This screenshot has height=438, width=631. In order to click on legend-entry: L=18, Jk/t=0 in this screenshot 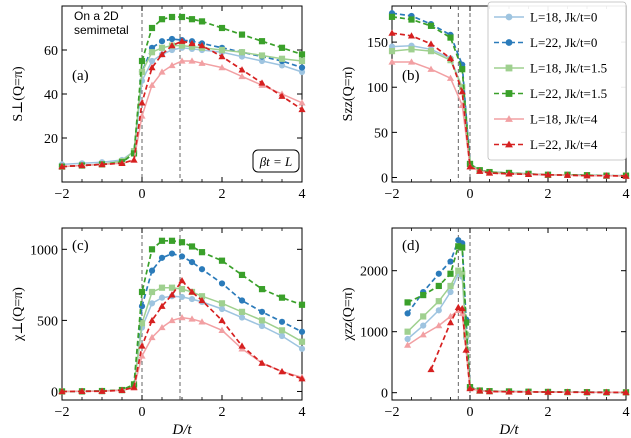, I will do `click(563, 17)`.